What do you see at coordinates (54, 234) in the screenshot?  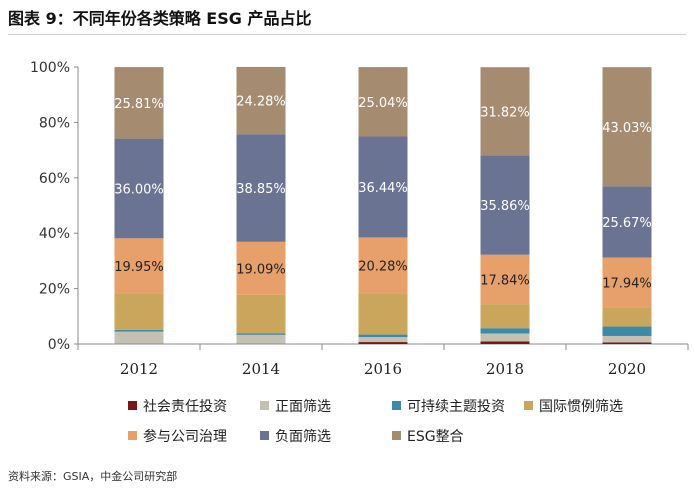 I see `y-tick-label: 40%` at bounding box center [54, 234].